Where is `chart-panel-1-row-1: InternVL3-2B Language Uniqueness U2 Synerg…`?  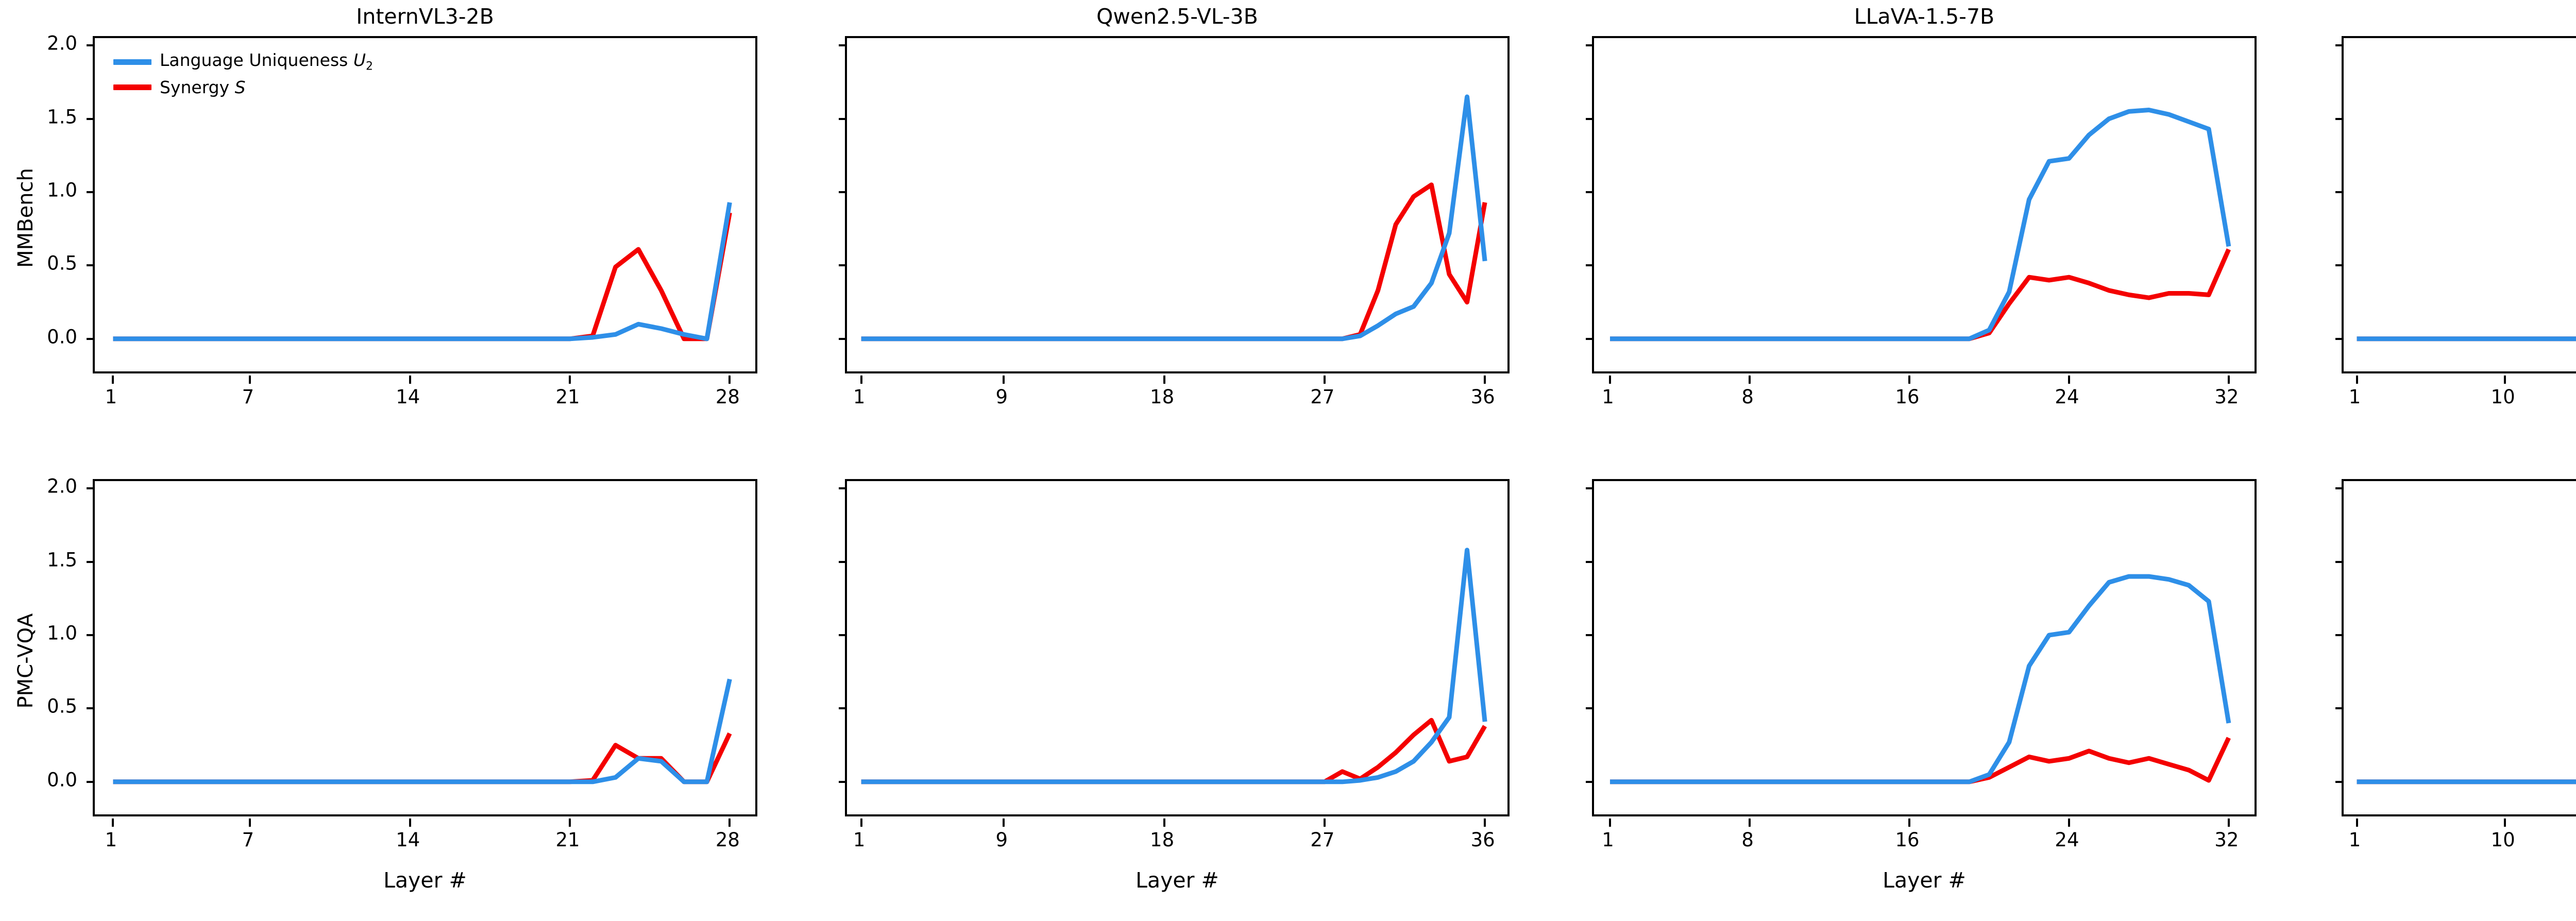
chart-panel-1-row-1: InternVL3-2B Language Uniqueness U2 Synerg… is located at coordinates (422, 194).